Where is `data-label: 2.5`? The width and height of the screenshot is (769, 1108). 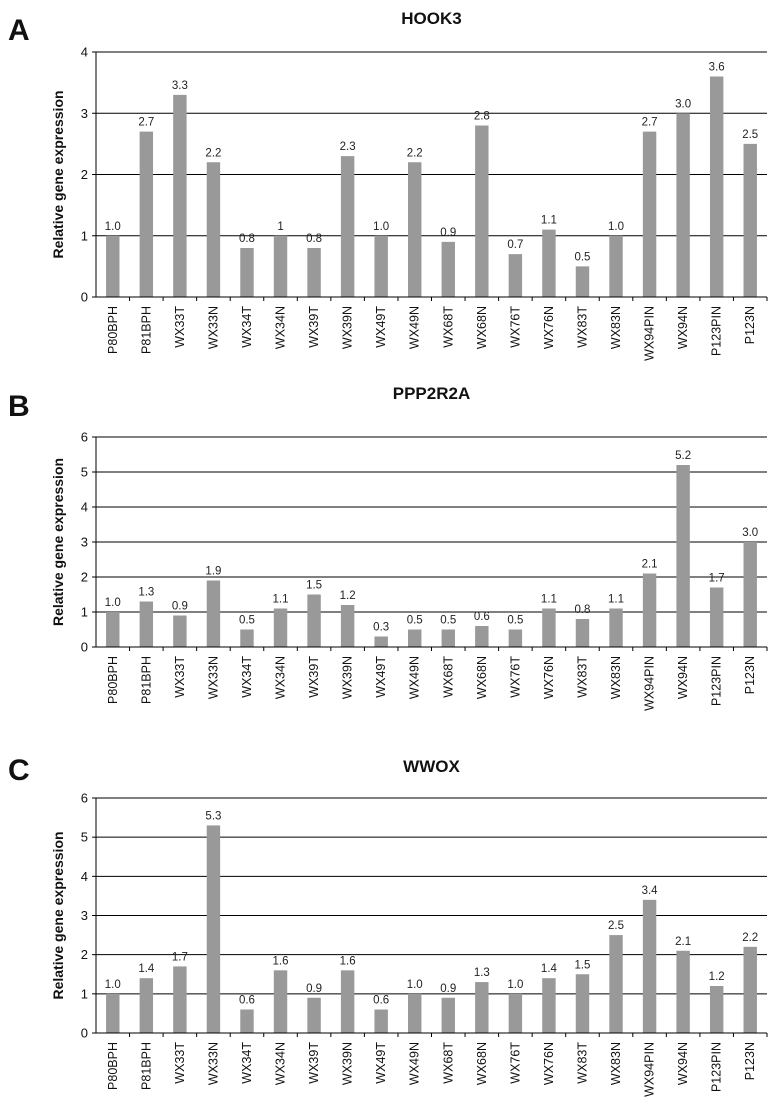
data-label: 2.5 is located at coordinates (616, 926).